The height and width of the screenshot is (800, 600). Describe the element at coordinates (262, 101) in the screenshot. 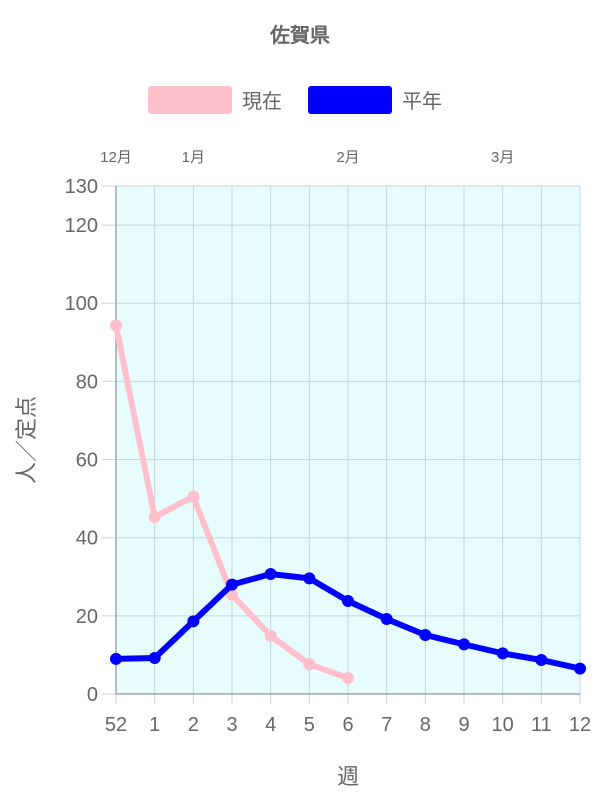

I see `legend-label-0: 現在` at that location.